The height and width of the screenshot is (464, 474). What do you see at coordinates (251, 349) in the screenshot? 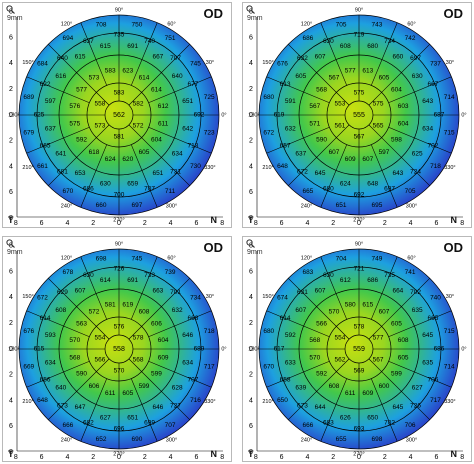
I see `y-tick-label: 0` at bounding box center [251, 349].